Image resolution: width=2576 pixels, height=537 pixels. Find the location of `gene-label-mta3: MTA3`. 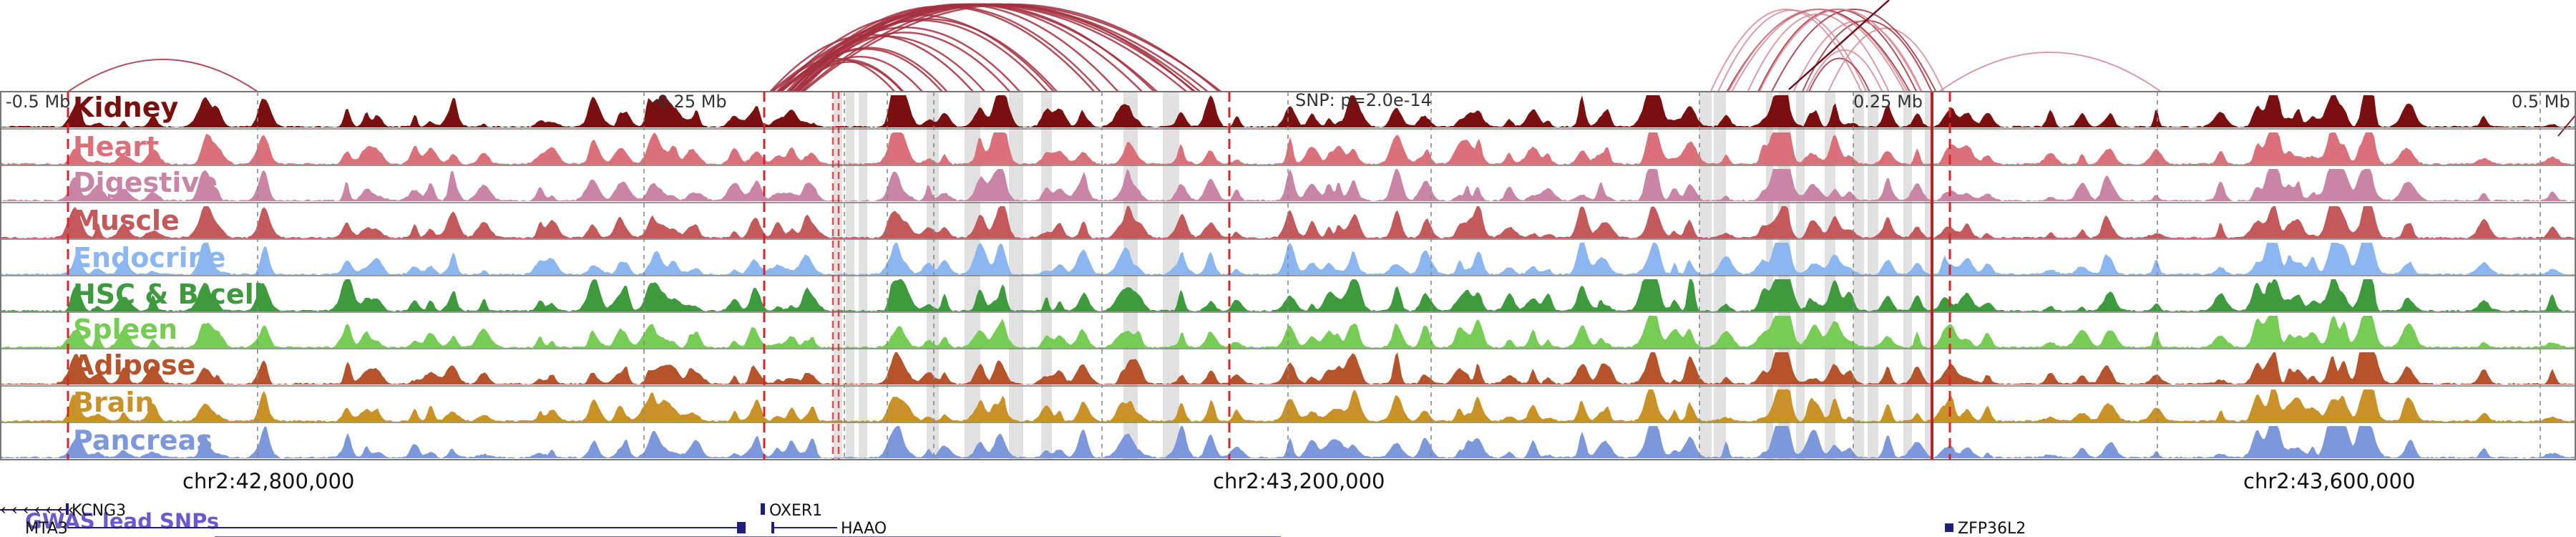

gene-label-mta3: MTA3 is located at coordinates (46, 528).